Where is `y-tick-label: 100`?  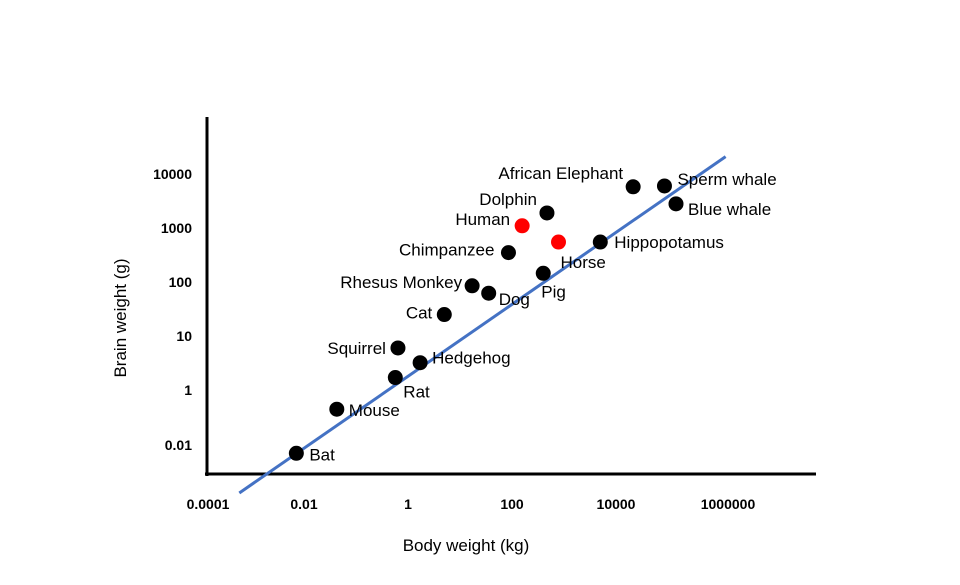
y-tick-label: 100 is located at coordinates (181, 282).